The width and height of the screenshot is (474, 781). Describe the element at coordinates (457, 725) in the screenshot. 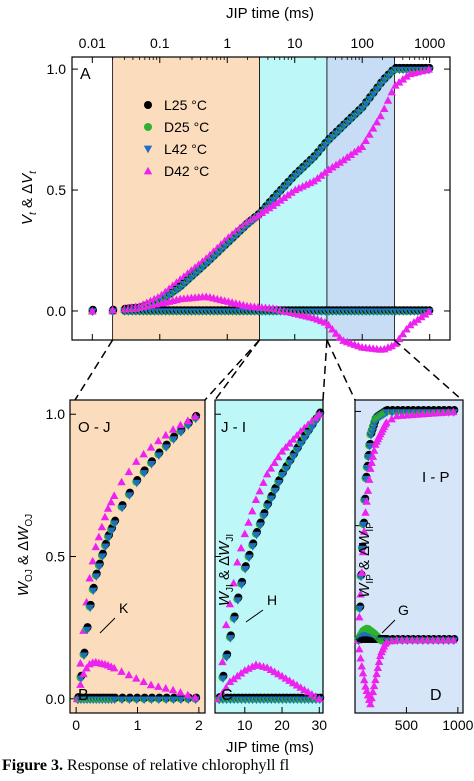

I see `tick-label-x: 1000` at that location.